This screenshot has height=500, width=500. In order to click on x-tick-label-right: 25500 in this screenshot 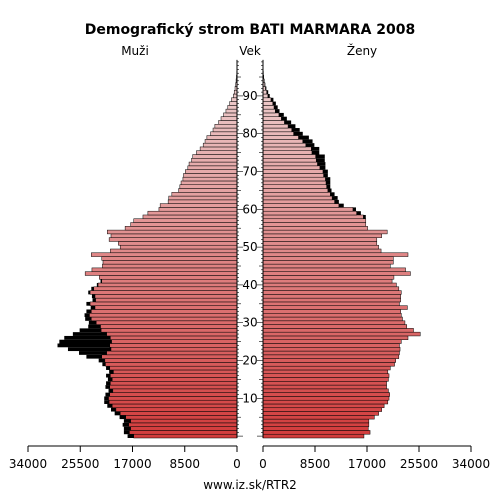, I will do `click(419, 464)`.